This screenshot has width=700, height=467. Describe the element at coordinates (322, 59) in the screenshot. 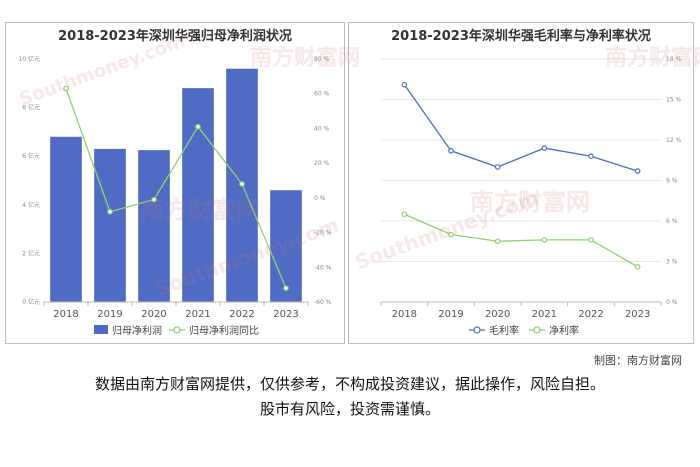

I see `y-right-tick-label: 80 %` at that location.